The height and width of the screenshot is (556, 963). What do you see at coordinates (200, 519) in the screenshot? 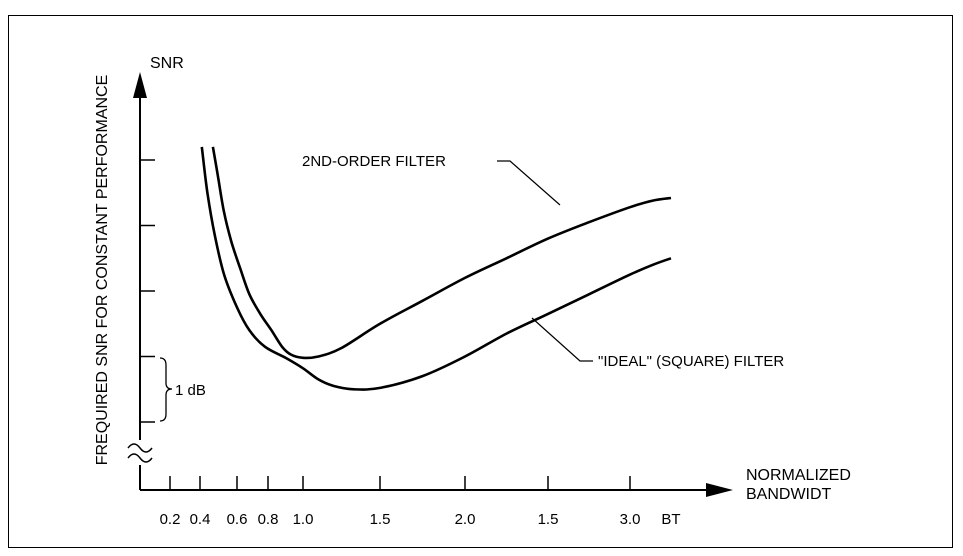
I see `x-tick-label-1: 0.4` at bounding box center [200, 519].